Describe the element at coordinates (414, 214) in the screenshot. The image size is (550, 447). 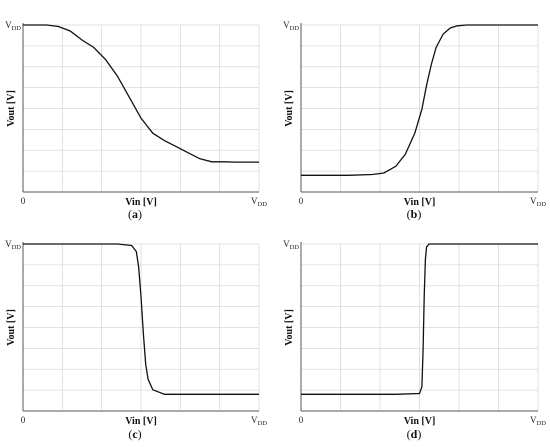
I see `panel-caption: (b)` at that location.